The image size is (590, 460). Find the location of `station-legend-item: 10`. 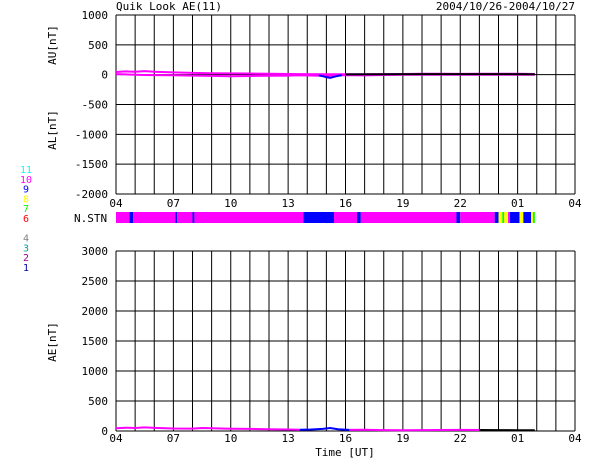

station-legend-item: 10 is located at coordinates (26, 180).